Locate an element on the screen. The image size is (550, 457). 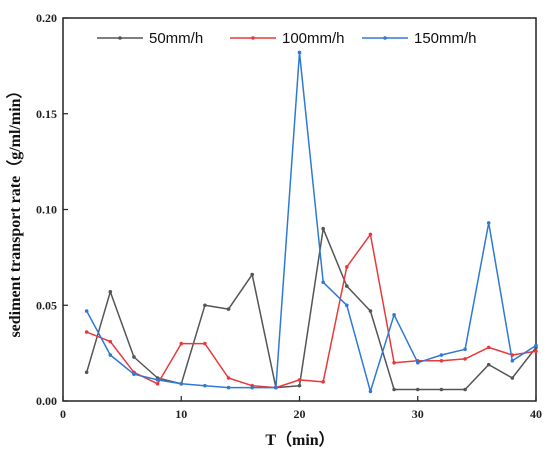
x-tick-label: 20 is located at coordinates (300, 414).